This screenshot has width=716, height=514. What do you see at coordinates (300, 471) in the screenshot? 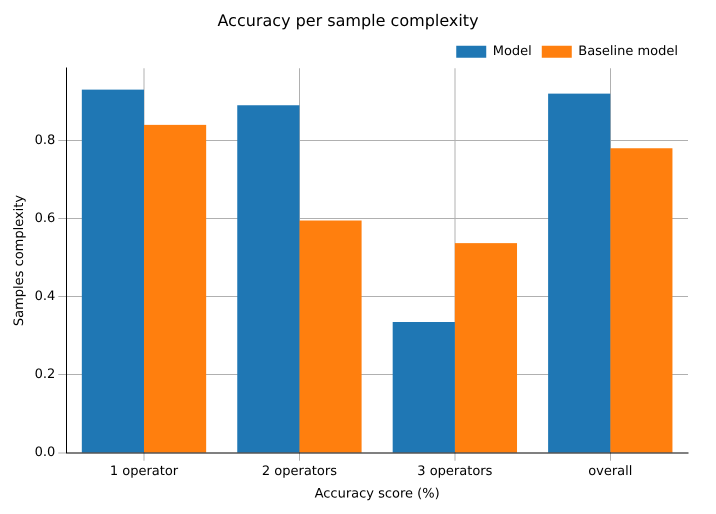
I see `x-tick-label: 2 operators` at bounding box center [300, 471].